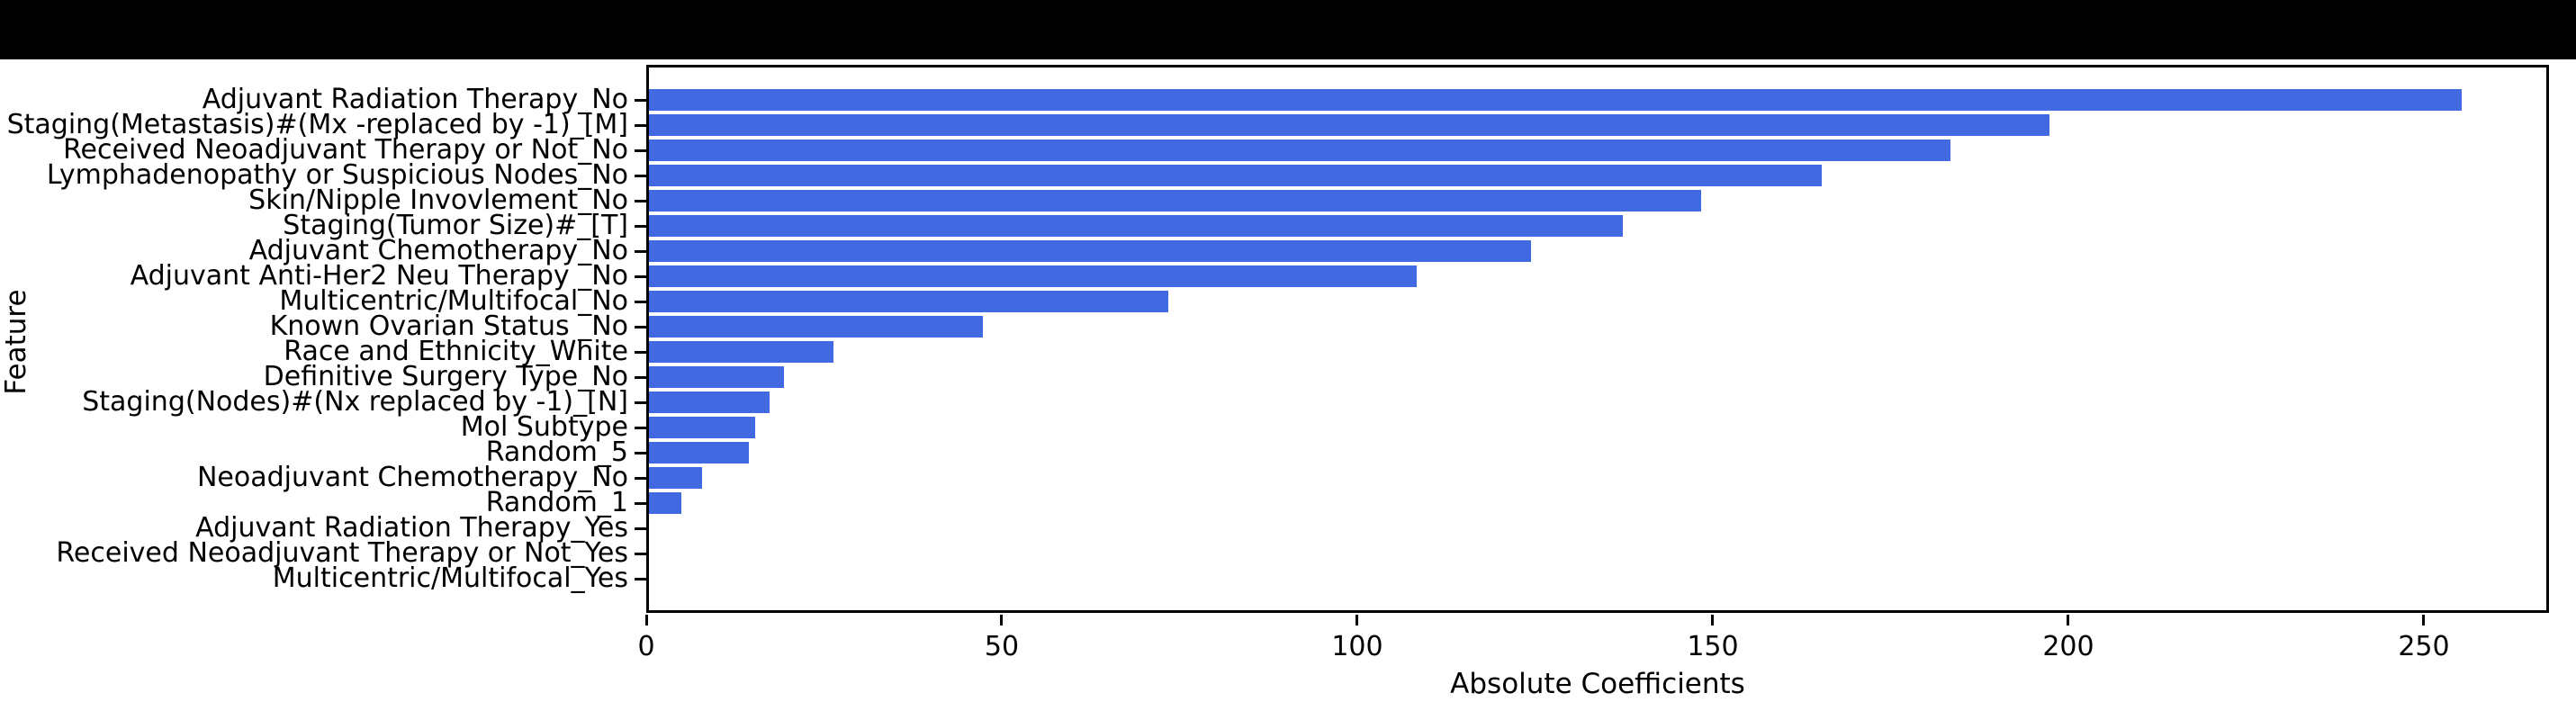 This screenshot has height=720, width=2576. I want to click on y-tick-label: Staging(Nodes)#(Nx replaced by -1)_[N], so click(355, 402).